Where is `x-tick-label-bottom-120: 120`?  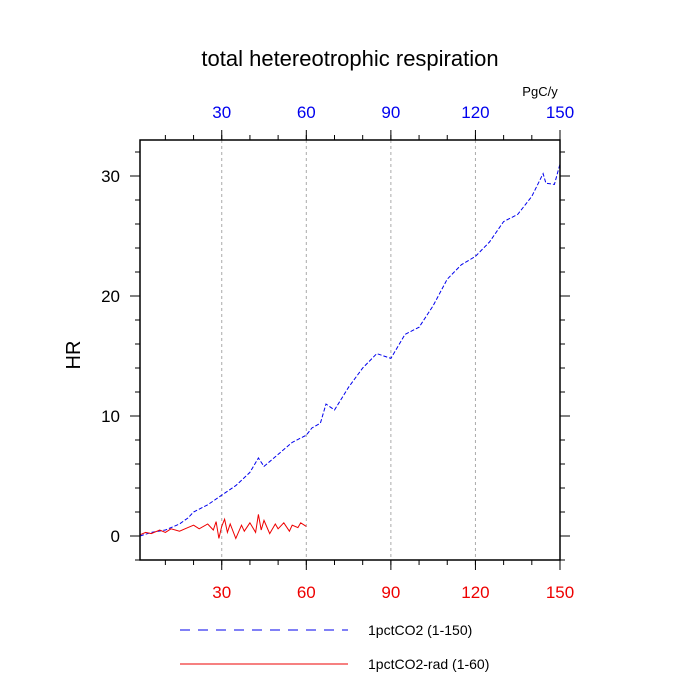 x-tick-label-bottom-120: 120 is located at coordinates (475, 592).